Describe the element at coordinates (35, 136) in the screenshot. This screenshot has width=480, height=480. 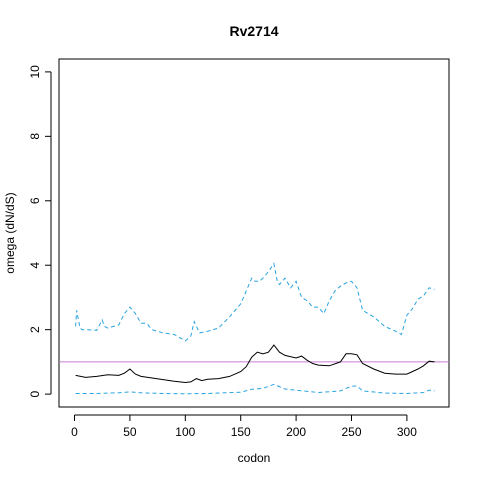
I see `y-tick-label: 8` at that location.